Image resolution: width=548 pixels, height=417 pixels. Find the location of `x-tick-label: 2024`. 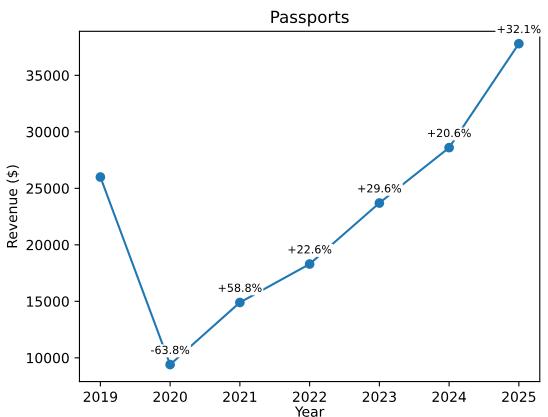

x-tick-label: 2024 is located at coordinates (449, 397).